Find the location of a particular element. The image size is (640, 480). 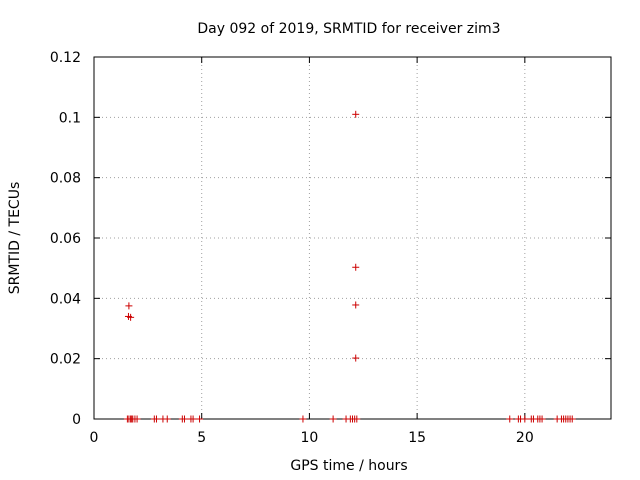

x-tick-label: 10 is located at coordinates (310, 438).